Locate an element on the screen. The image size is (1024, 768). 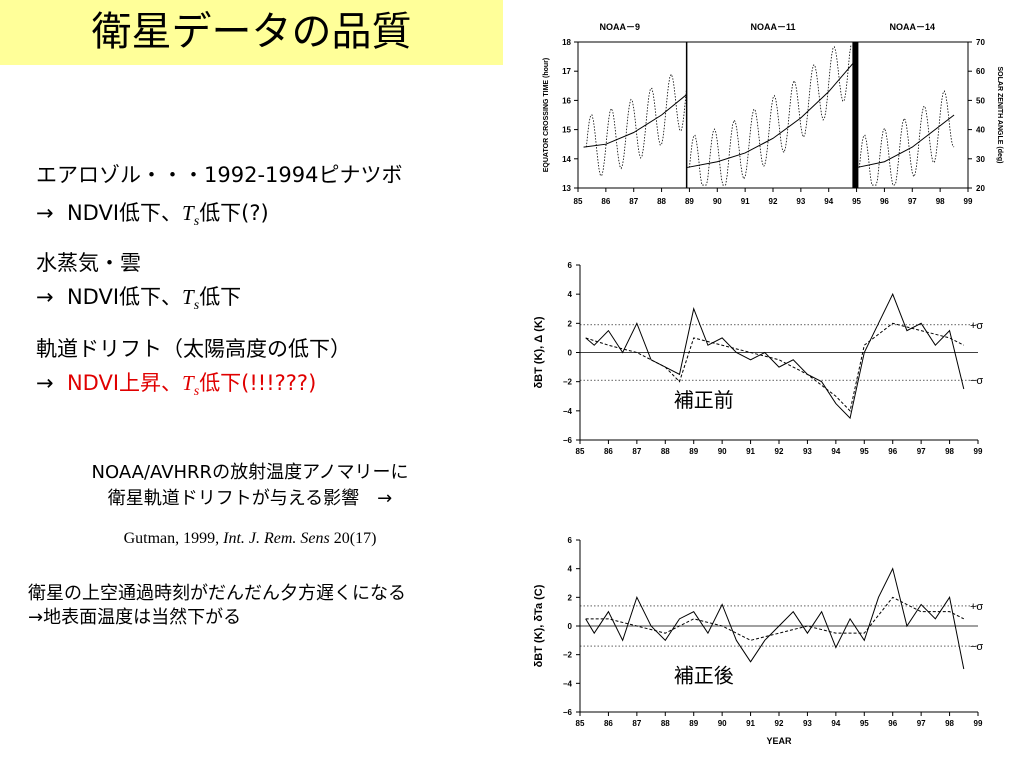
chart3-xtick-label: 88 is located at coordinates (665, 723).